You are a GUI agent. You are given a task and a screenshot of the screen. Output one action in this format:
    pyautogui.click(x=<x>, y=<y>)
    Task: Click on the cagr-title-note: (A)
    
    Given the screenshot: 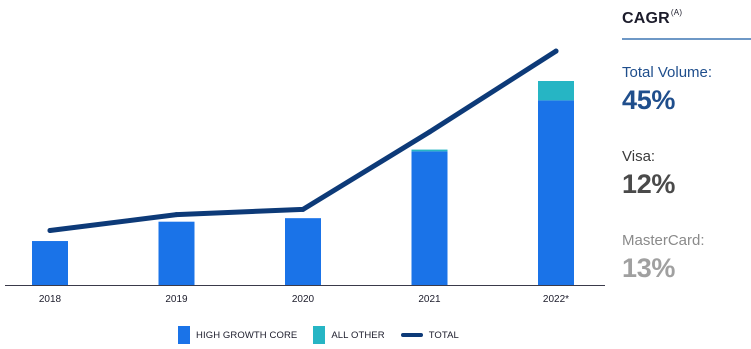 What is the action you would take?
    pyautogui.click(x=676, y=12)
    